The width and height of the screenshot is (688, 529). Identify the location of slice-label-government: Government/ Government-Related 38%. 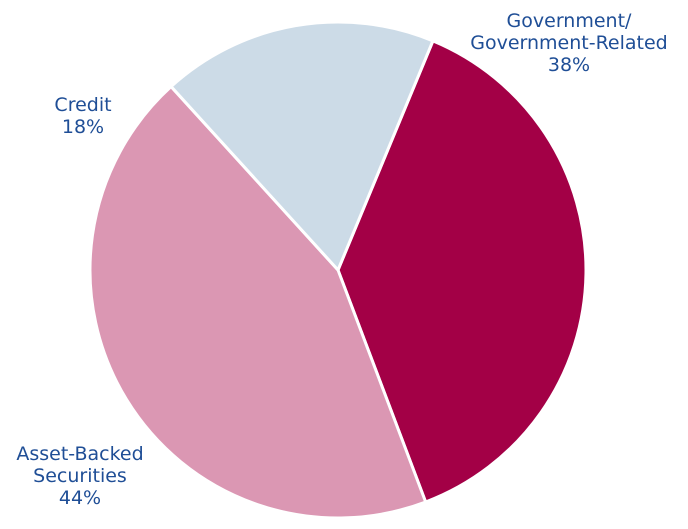
(569, 43).